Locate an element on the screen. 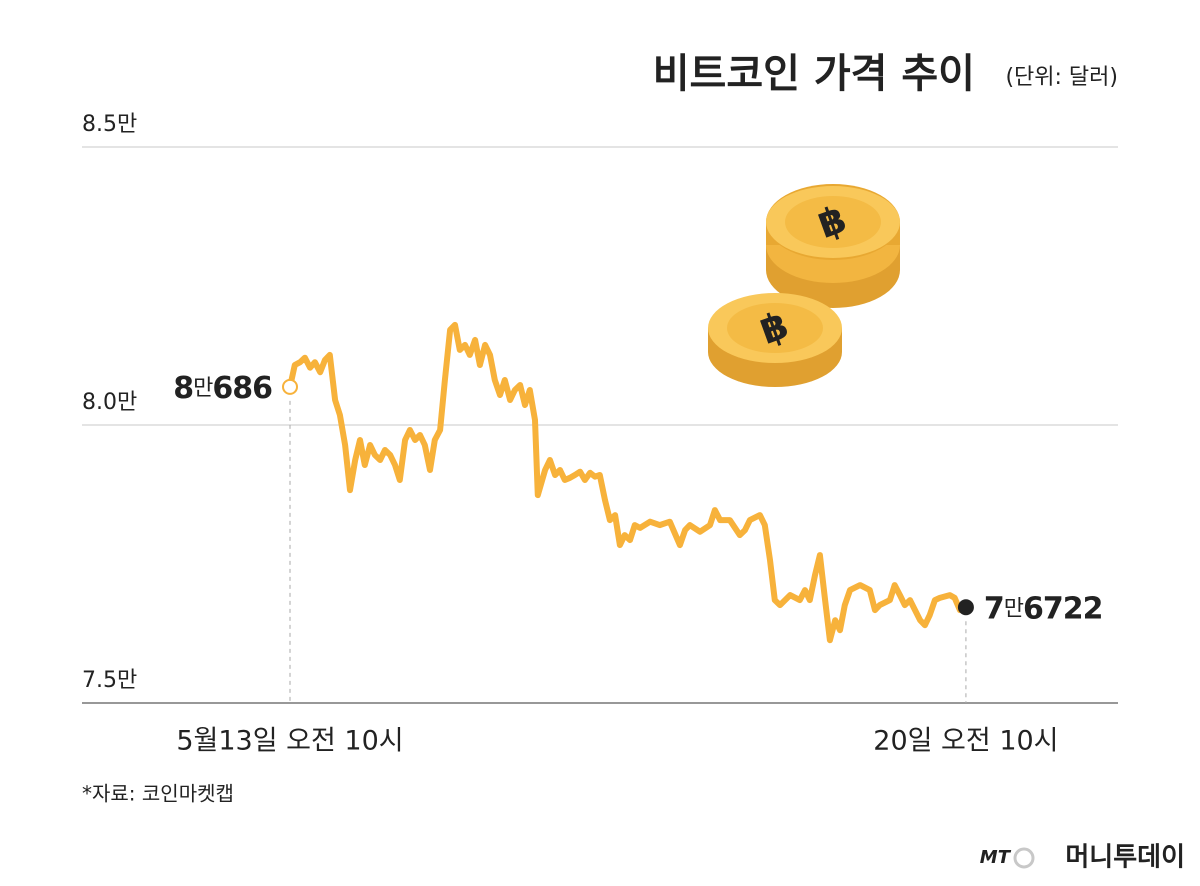 This screenshot has width=1200, height=886. x-tick-label: 20일 오전 10시 is located at coordinates (965, 741).